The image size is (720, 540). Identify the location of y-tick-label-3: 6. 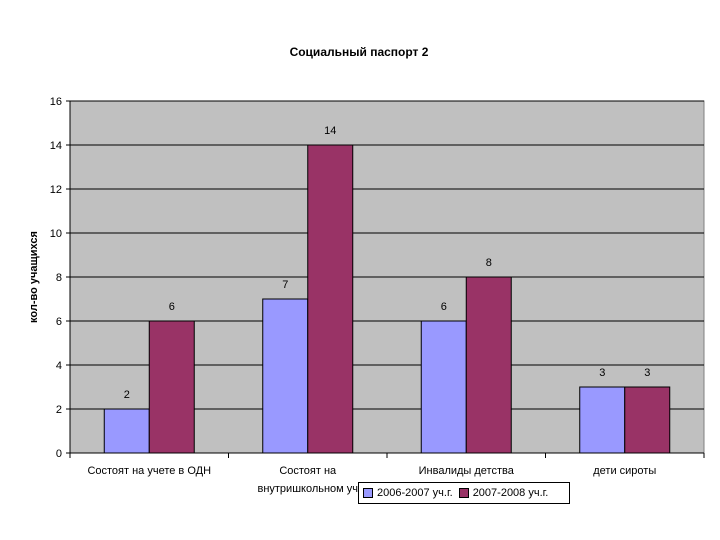
(59, 322).